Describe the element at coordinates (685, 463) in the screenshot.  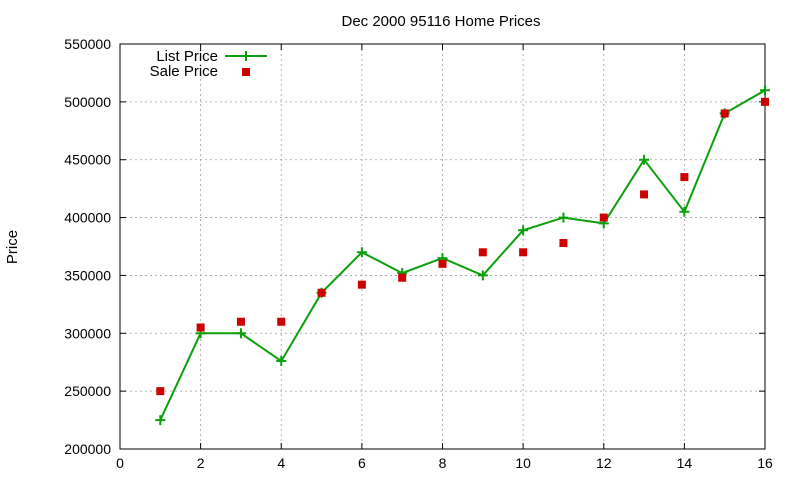
I see `x-tick-label: 14` at that location.